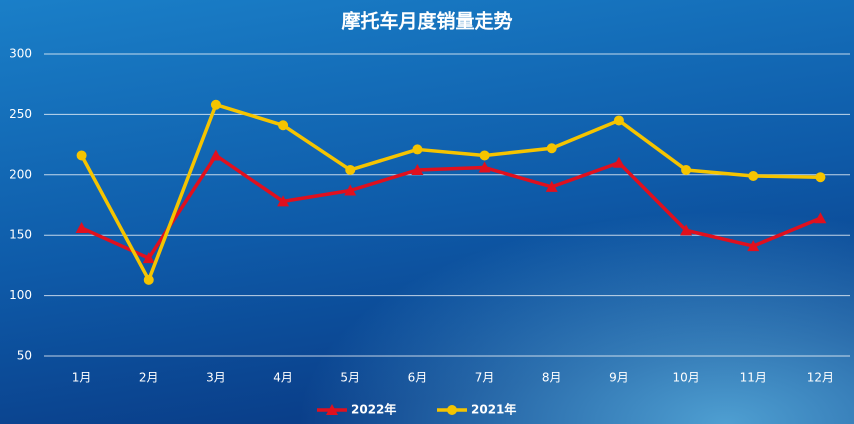 The height and width of the screenshot is (424, 854). Describe the element at coordinates (426, 21) in the screenshot. I see `chart-title: 摩托车月度销量走势` at that location.